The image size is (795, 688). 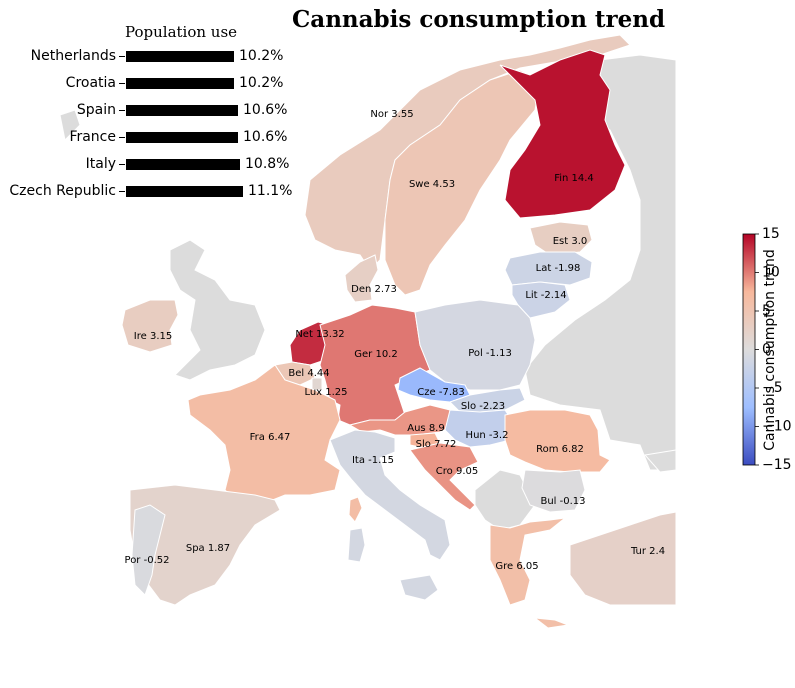 I want to click on colorbar-tick-label: 5, so click(x=766, y=311).